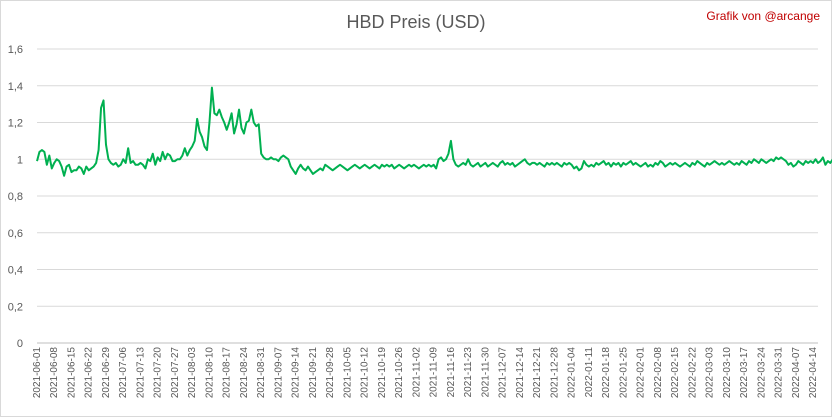 The width and height of the screenshot is (832, 417). What do you see at coordinates (278, 373) in the screenshot?
I see `x-tick-label: 2021-09-07` at bounding box center [278, 373].